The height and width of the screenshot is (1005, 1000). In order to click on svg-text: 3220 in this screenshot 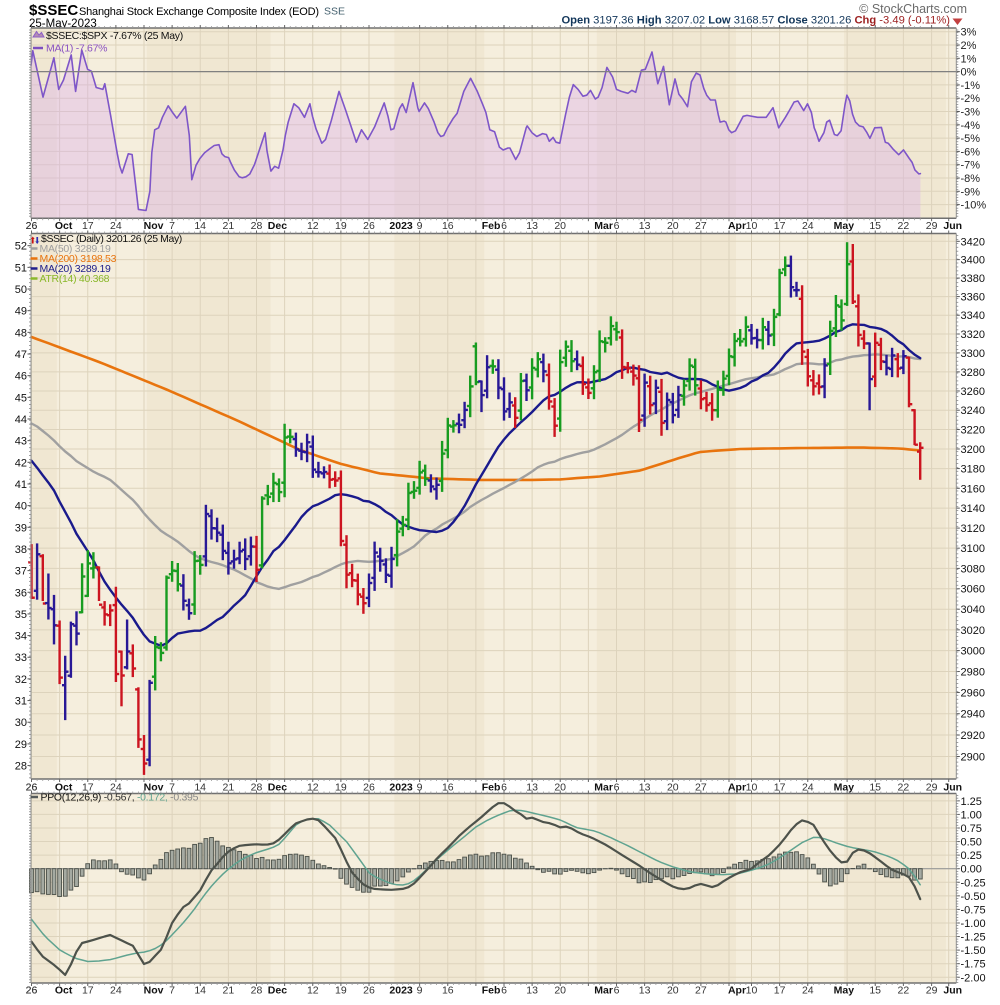, I will do `click(973, 431)`.